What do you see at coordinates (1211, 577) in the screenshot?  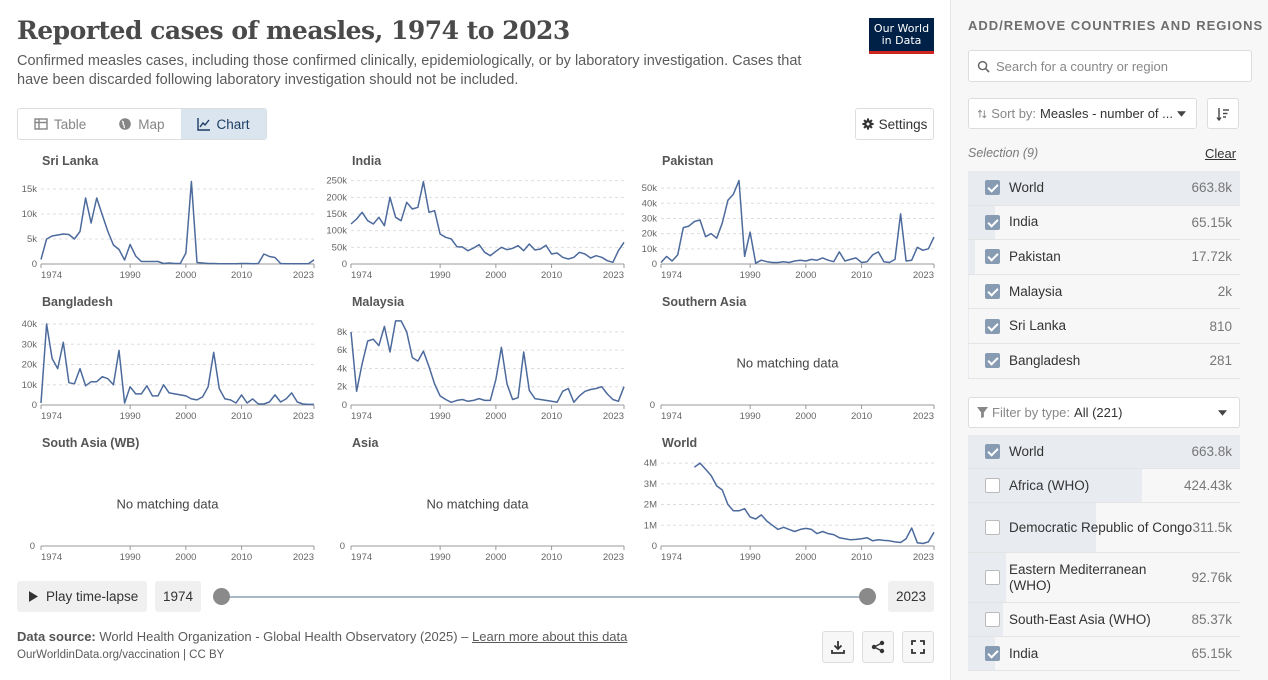 I see `entity-value: 92.76k` at bounding box center [1211, 577].